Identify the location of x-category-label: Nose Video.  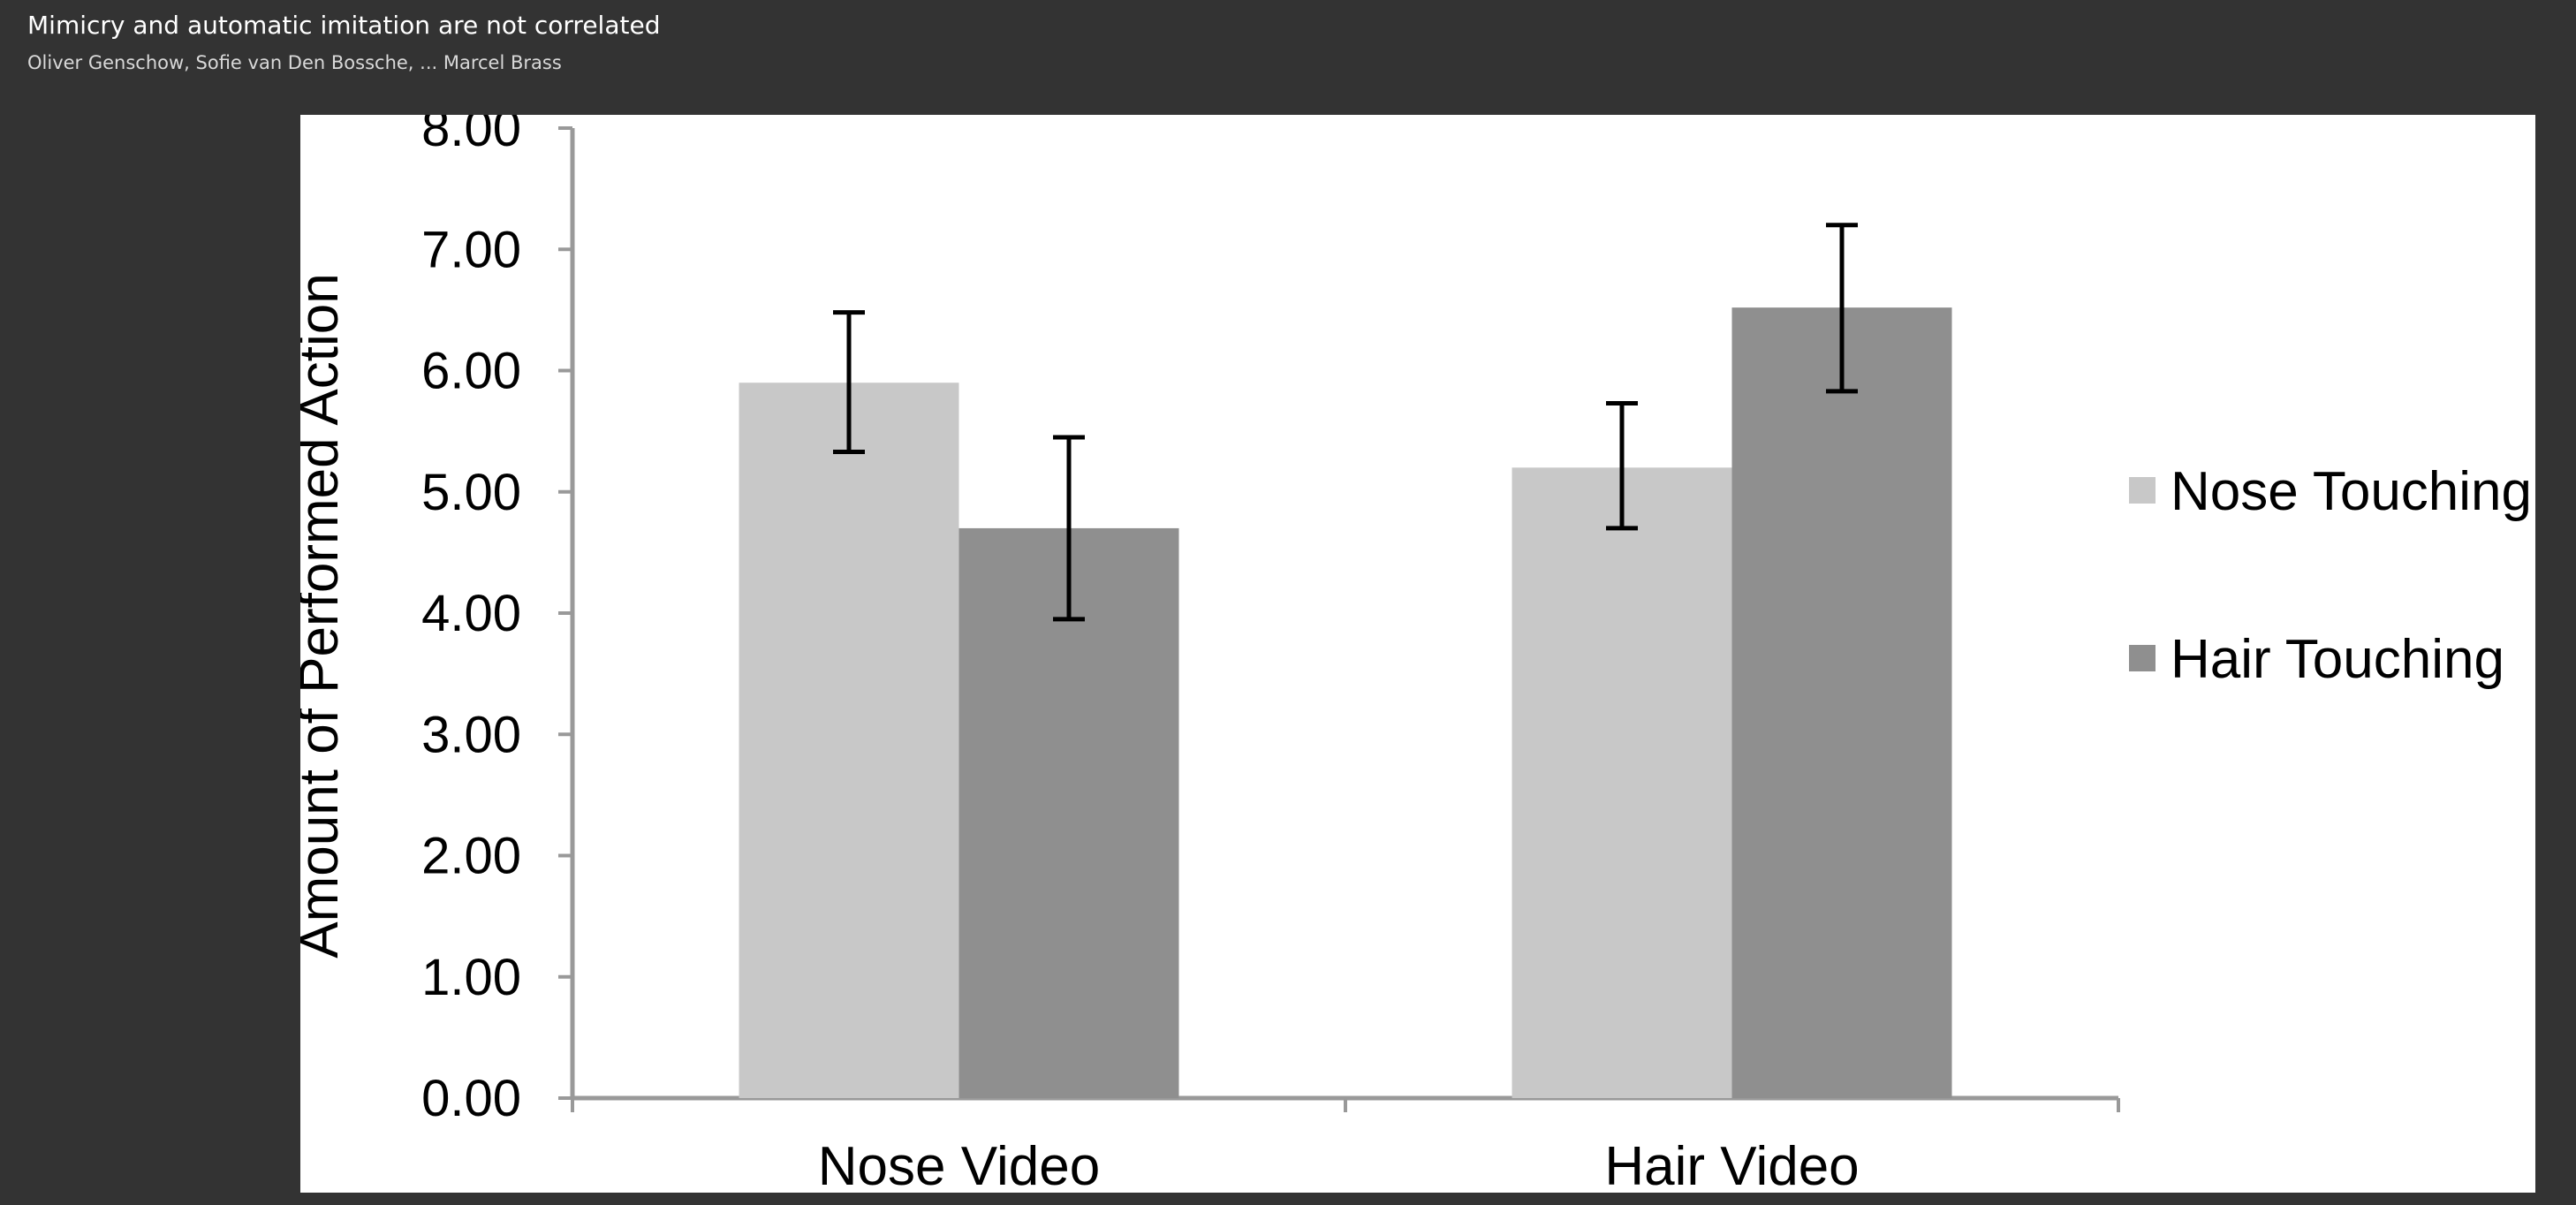
(959, 1164).